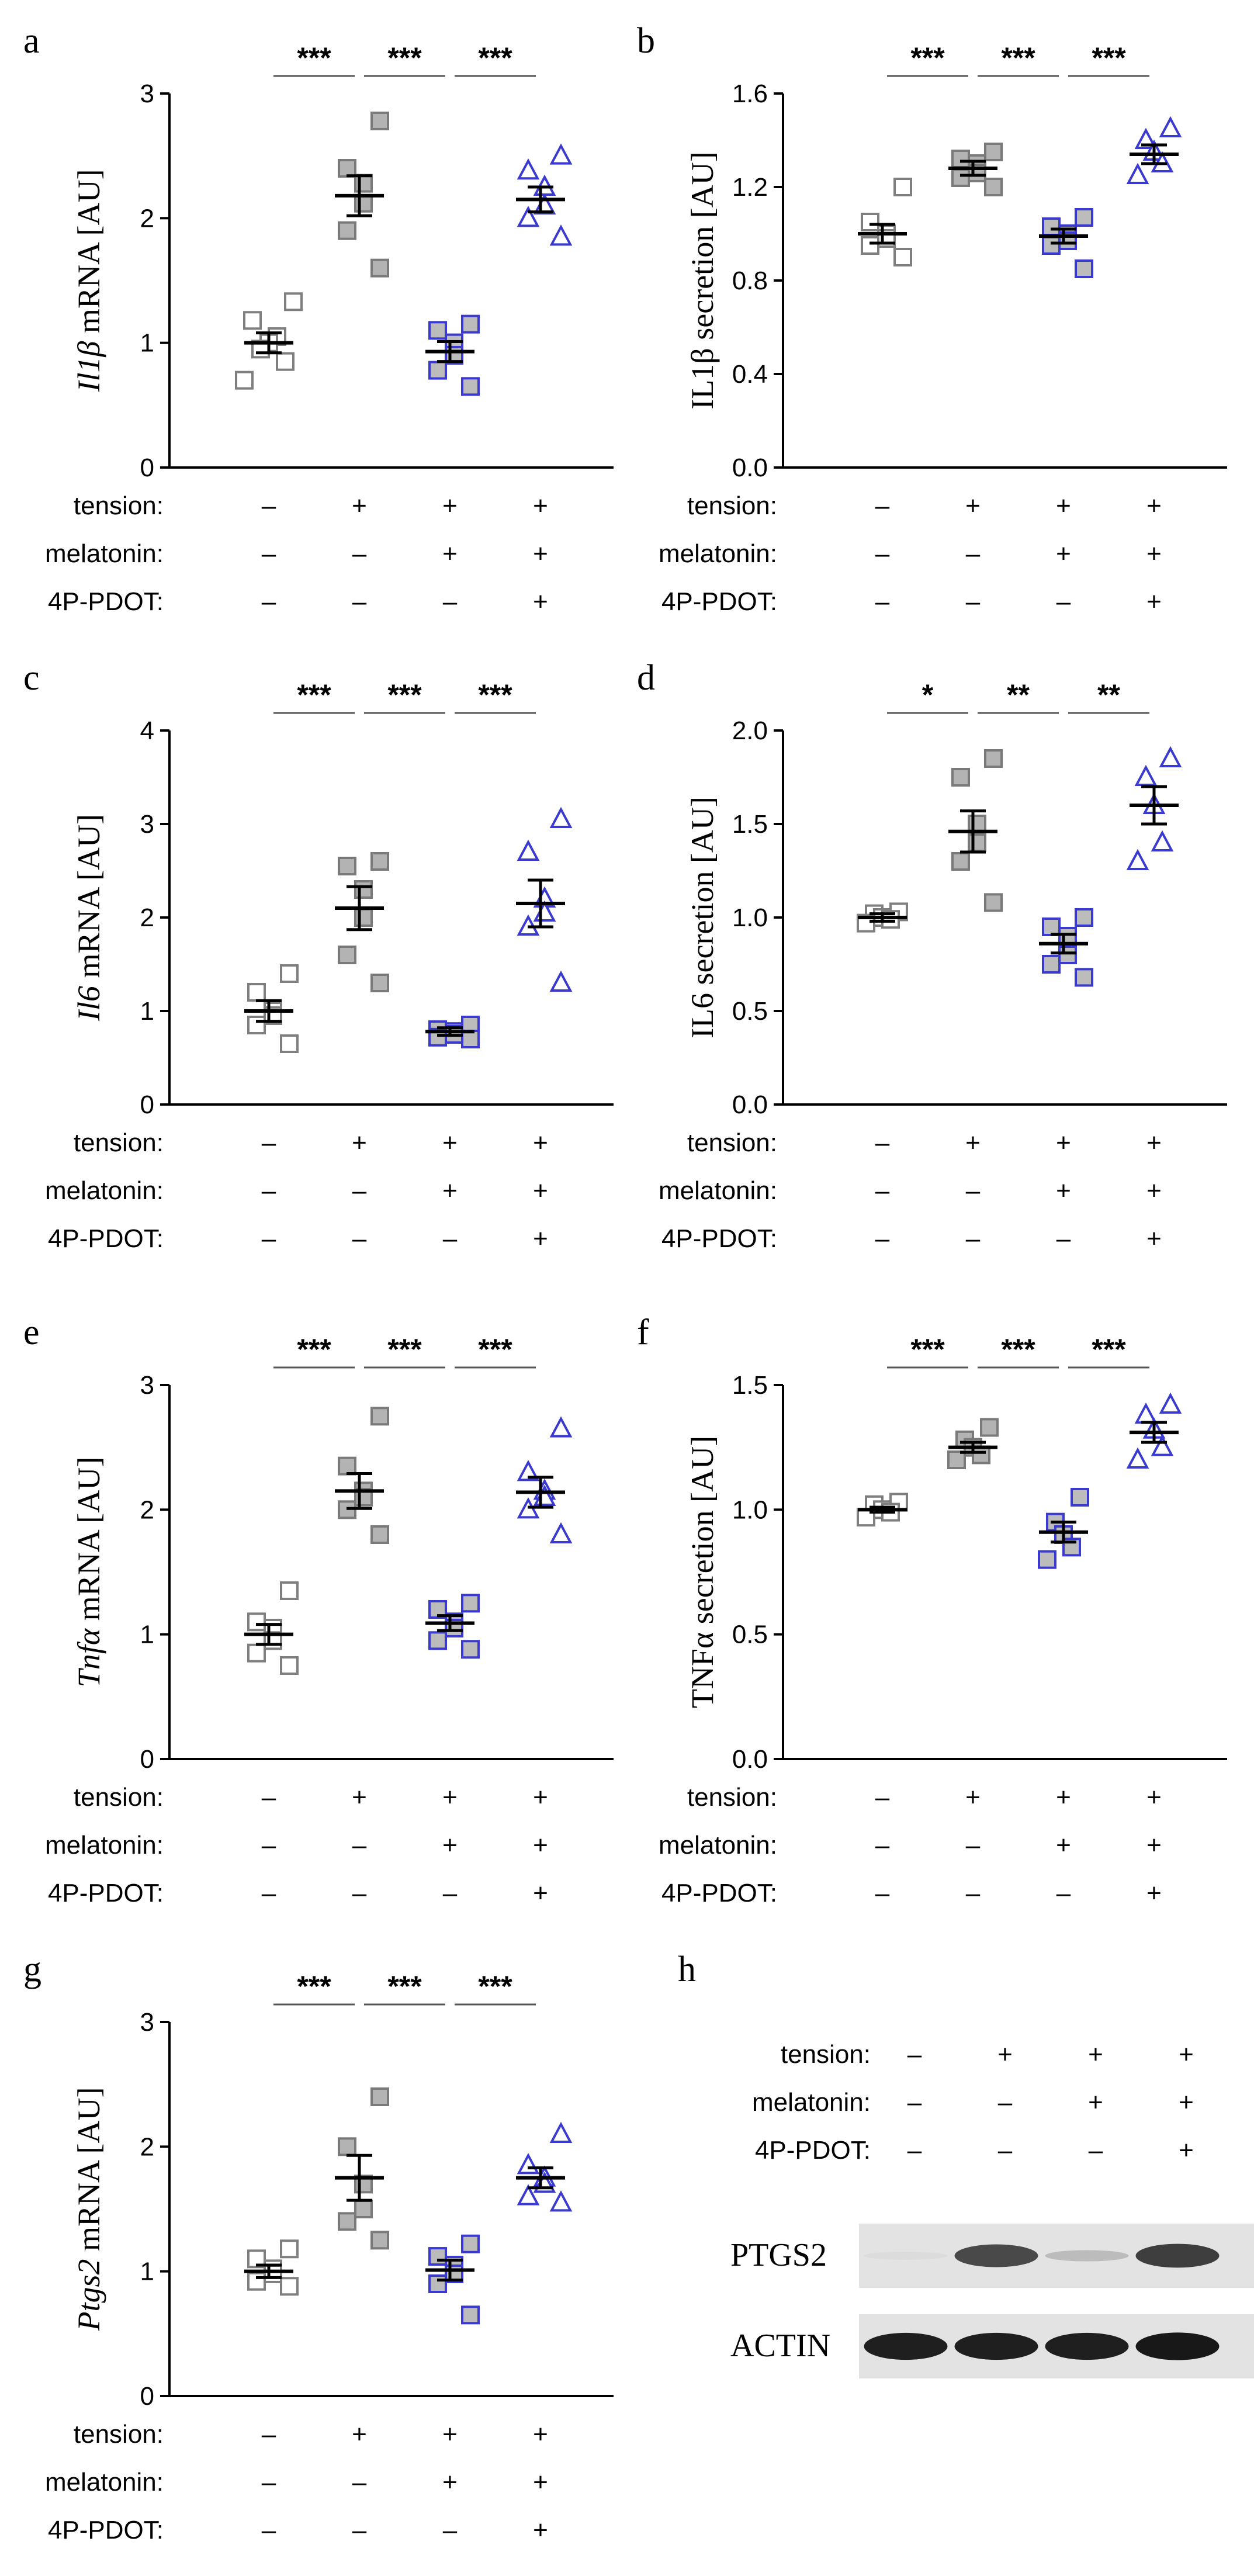 This screenshot has height=2576, width=1254. Describe the element at coordinates (928, 694) in the screenshot. I see `significance-label: *` at that location.